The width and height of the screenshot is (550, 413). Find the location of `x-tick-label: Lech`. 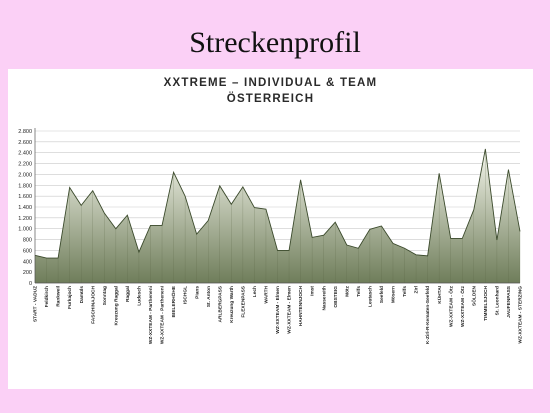

x-tick-label: Lech is located at coordinates (255, 291).